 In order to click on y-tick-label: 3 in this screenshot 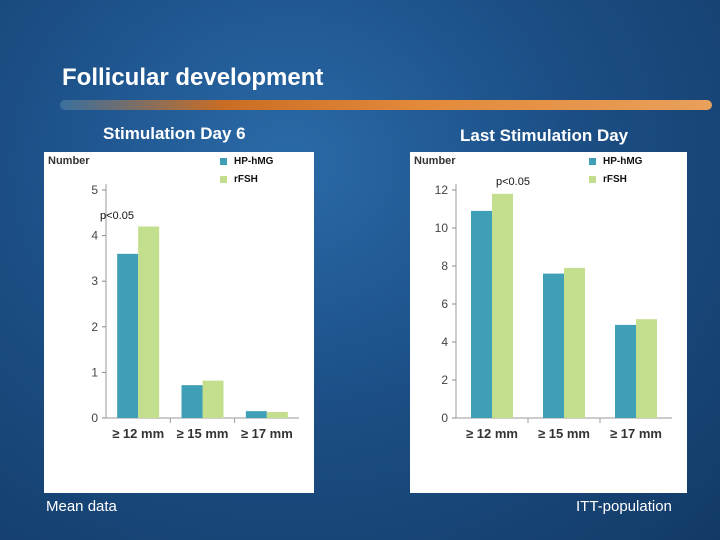, I will do `click(94, 281)`.